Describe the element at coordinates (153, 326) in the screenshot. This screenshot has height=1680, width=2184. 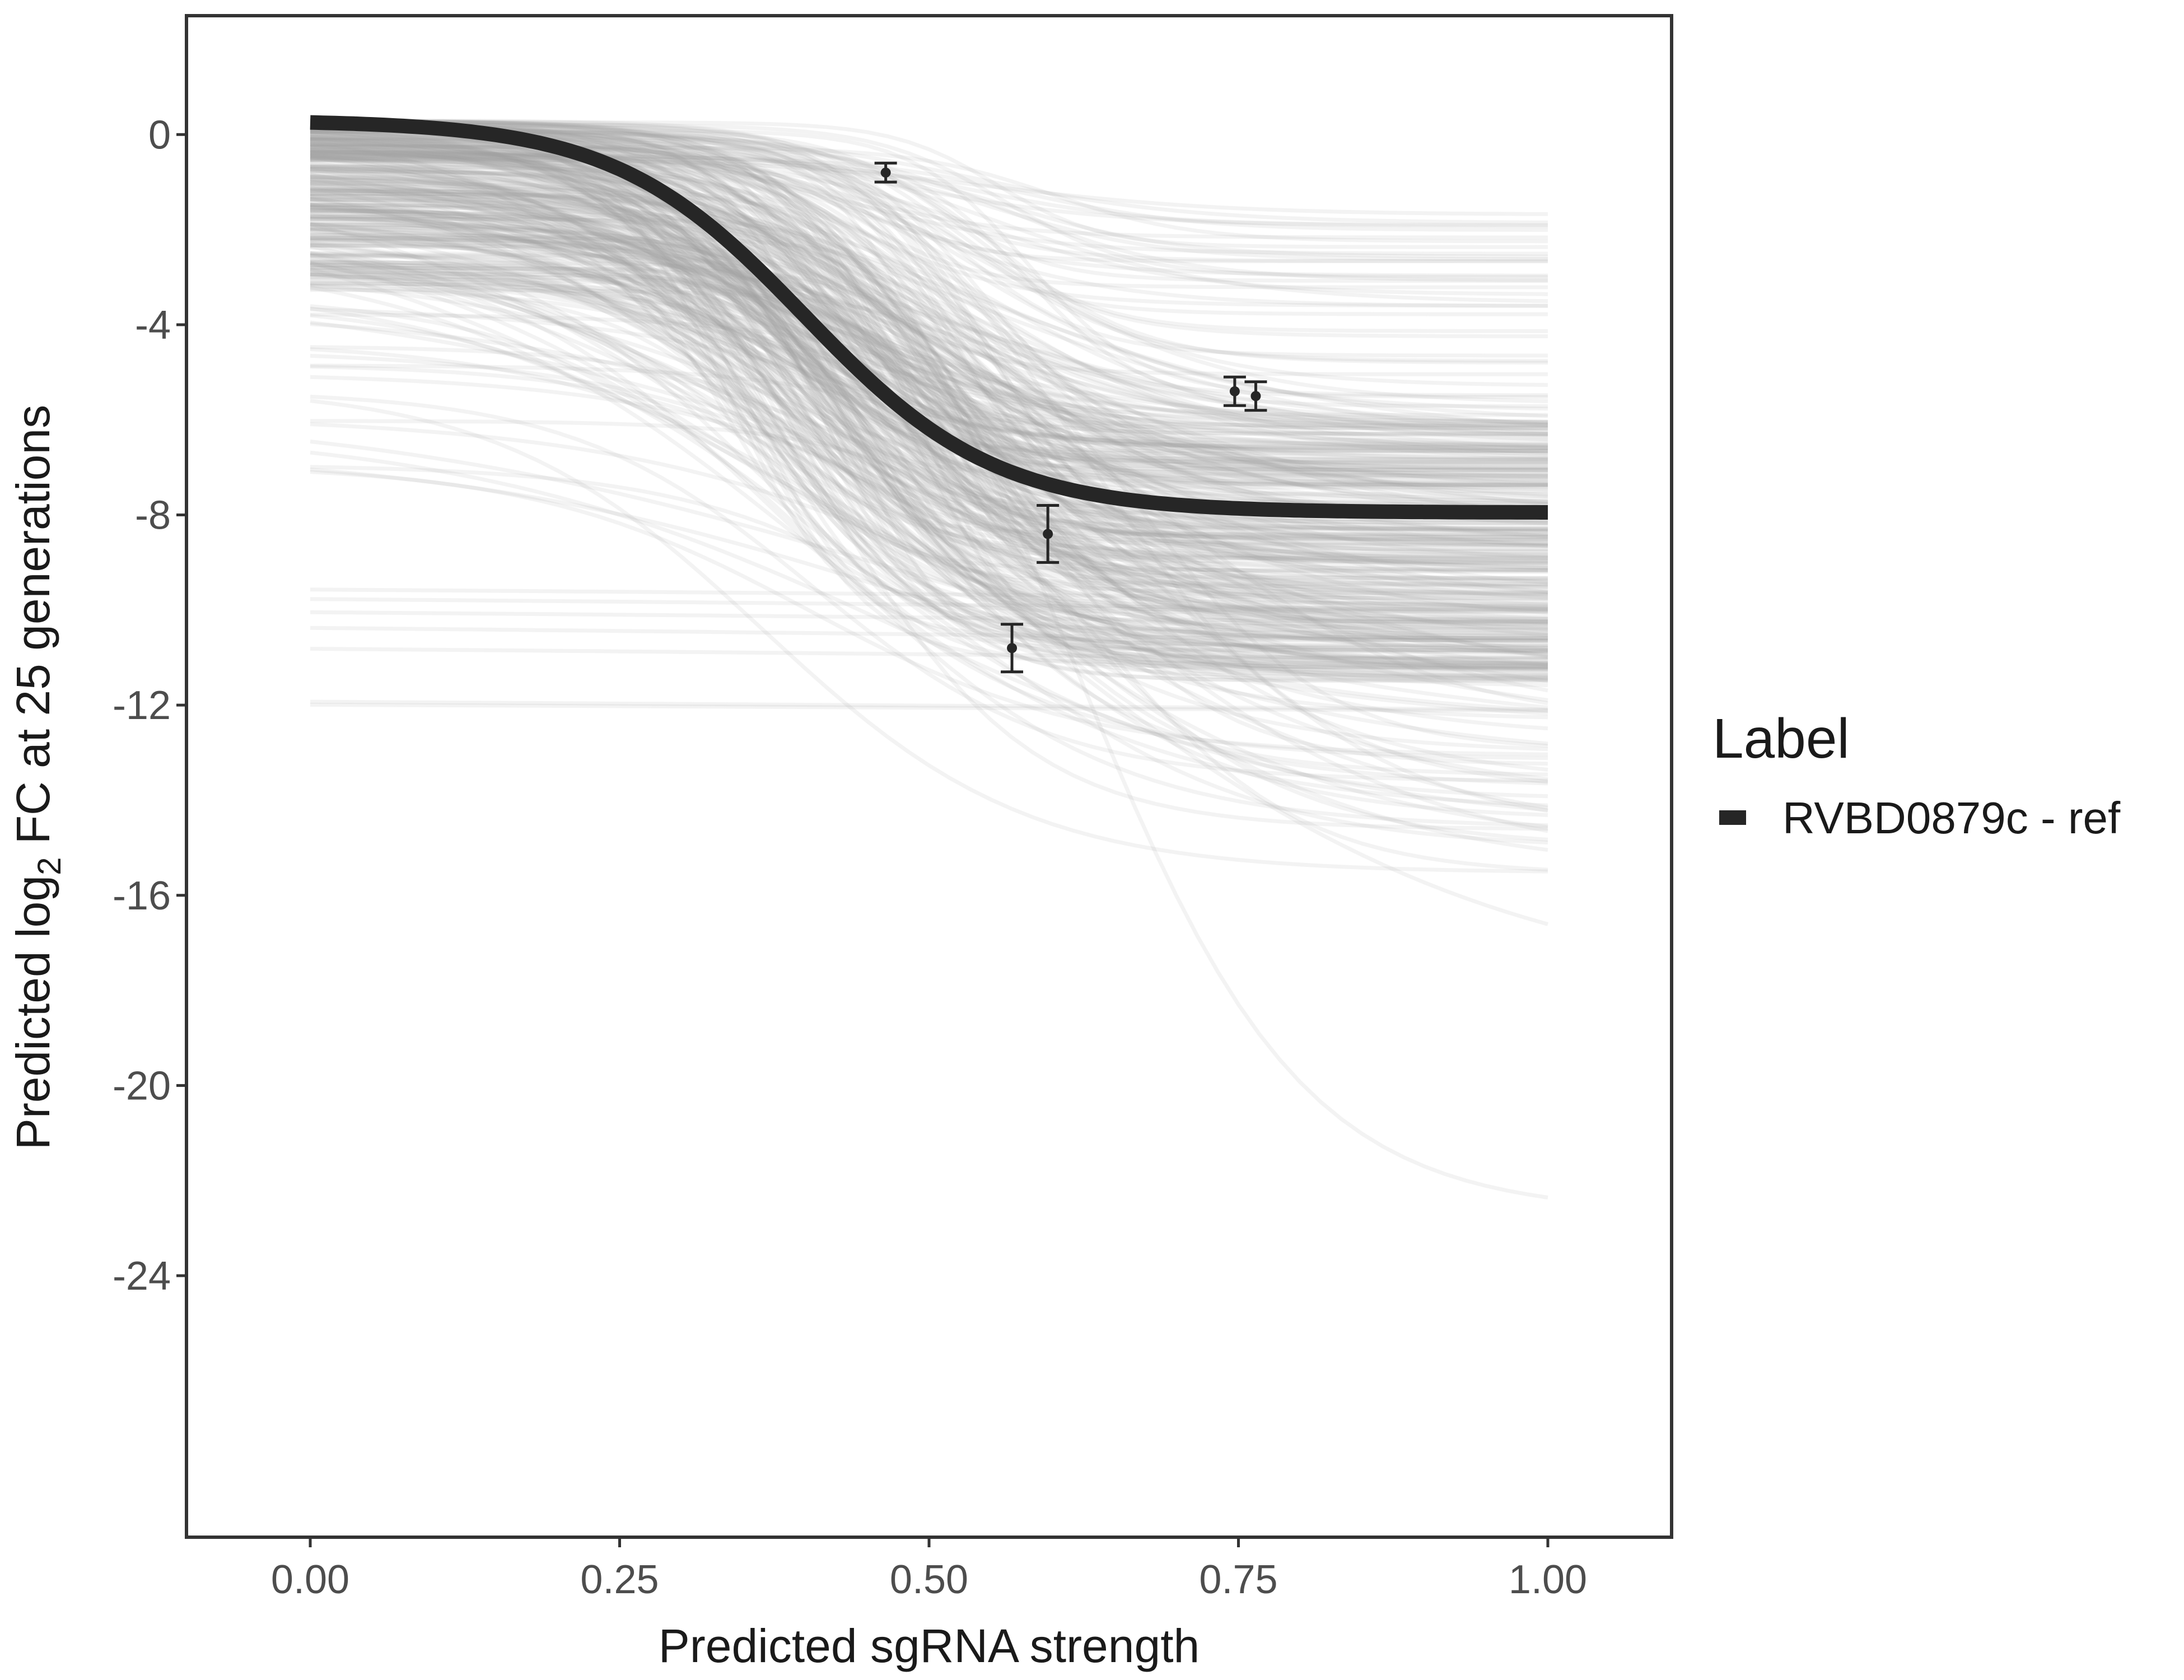
I see `y-tick-label: -4` at that location.